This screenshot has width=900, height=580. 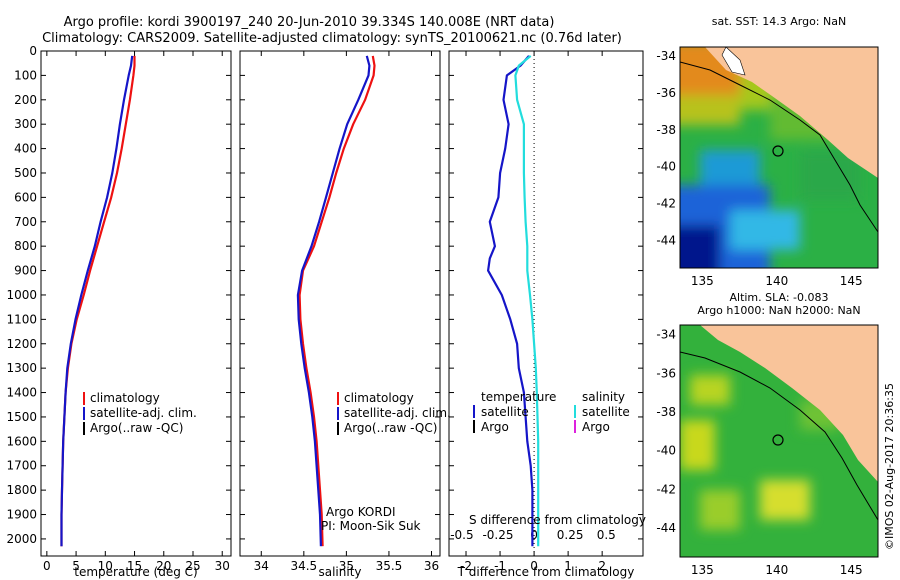 I want to click on s-diff-tick-label: 0.5, so click(x=606, y=535).